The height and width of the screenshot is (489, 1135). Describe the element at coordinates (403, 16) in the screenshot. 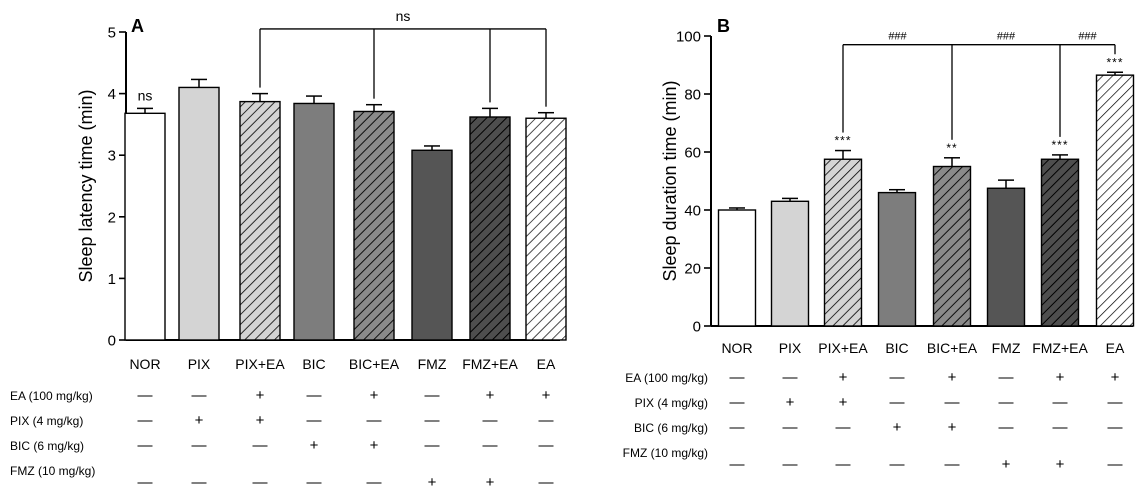

I see `panel-a-bracket-label: ns` at that location.